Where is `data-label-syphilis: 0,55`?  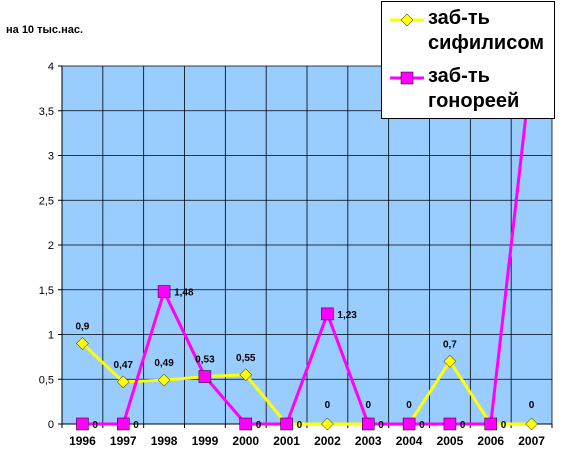
data-label-syphilis: 0,55 is located at coordinates (246, 358).